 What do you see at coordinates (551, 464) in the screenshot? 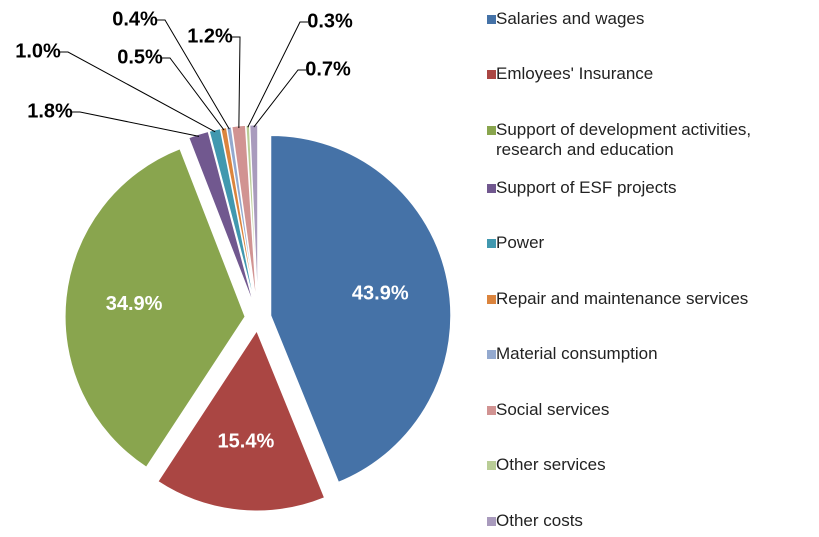
I see `legend-label: Other services` at bounding box center [551, 464].